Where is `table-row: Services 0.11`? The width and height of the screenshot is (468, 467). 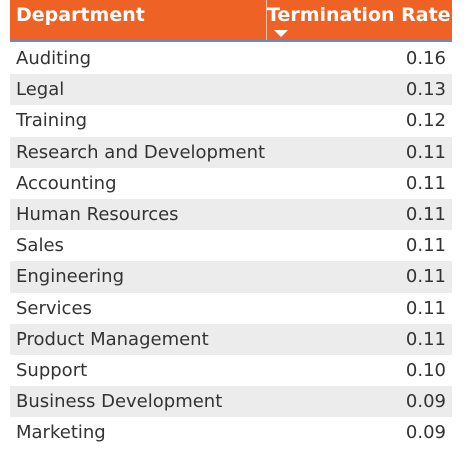
table-row: Services 0.11 is located at coordinates (231, 308).